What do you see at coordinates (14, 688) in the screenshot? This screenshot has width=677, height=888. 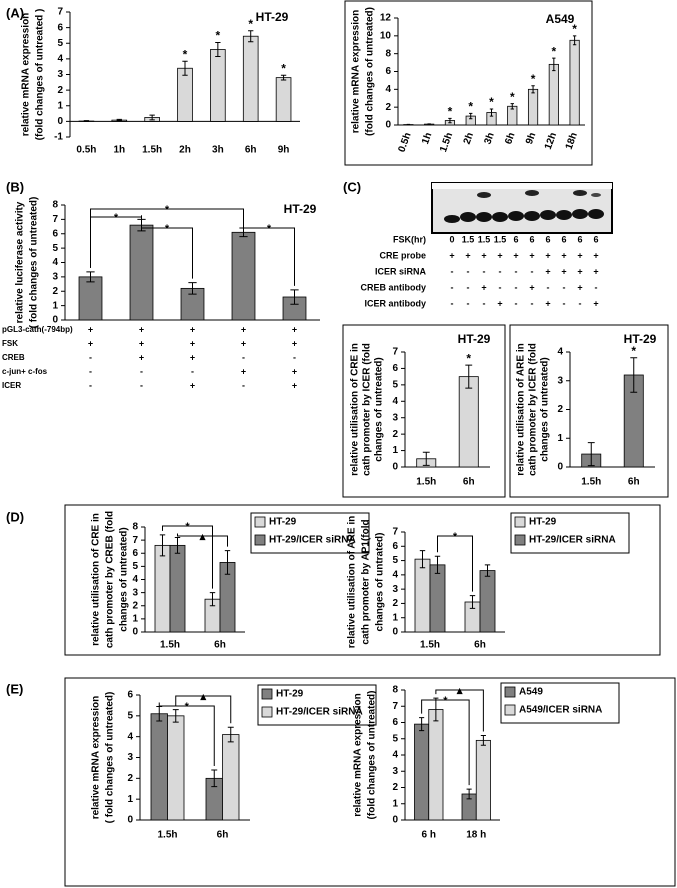 I see `panel-label: (E)` at bounding box center [14, 688].